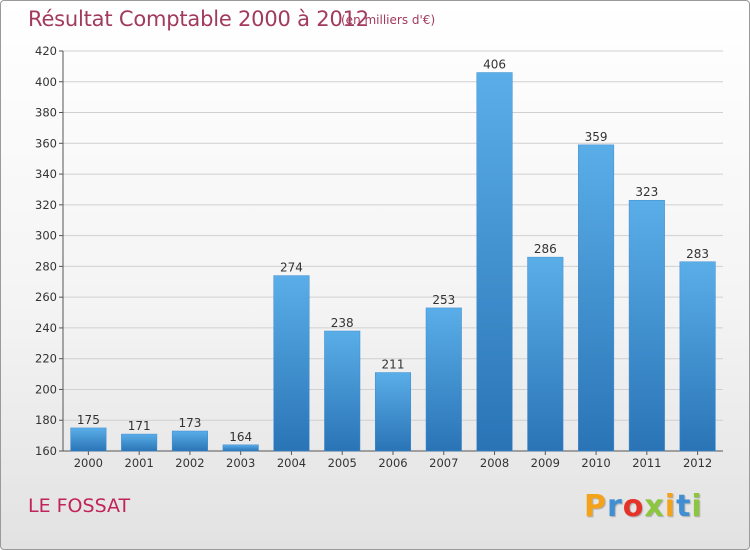 The image size is (750, 550). I want to click on x-tick-label: 2010, so click(595, 463).